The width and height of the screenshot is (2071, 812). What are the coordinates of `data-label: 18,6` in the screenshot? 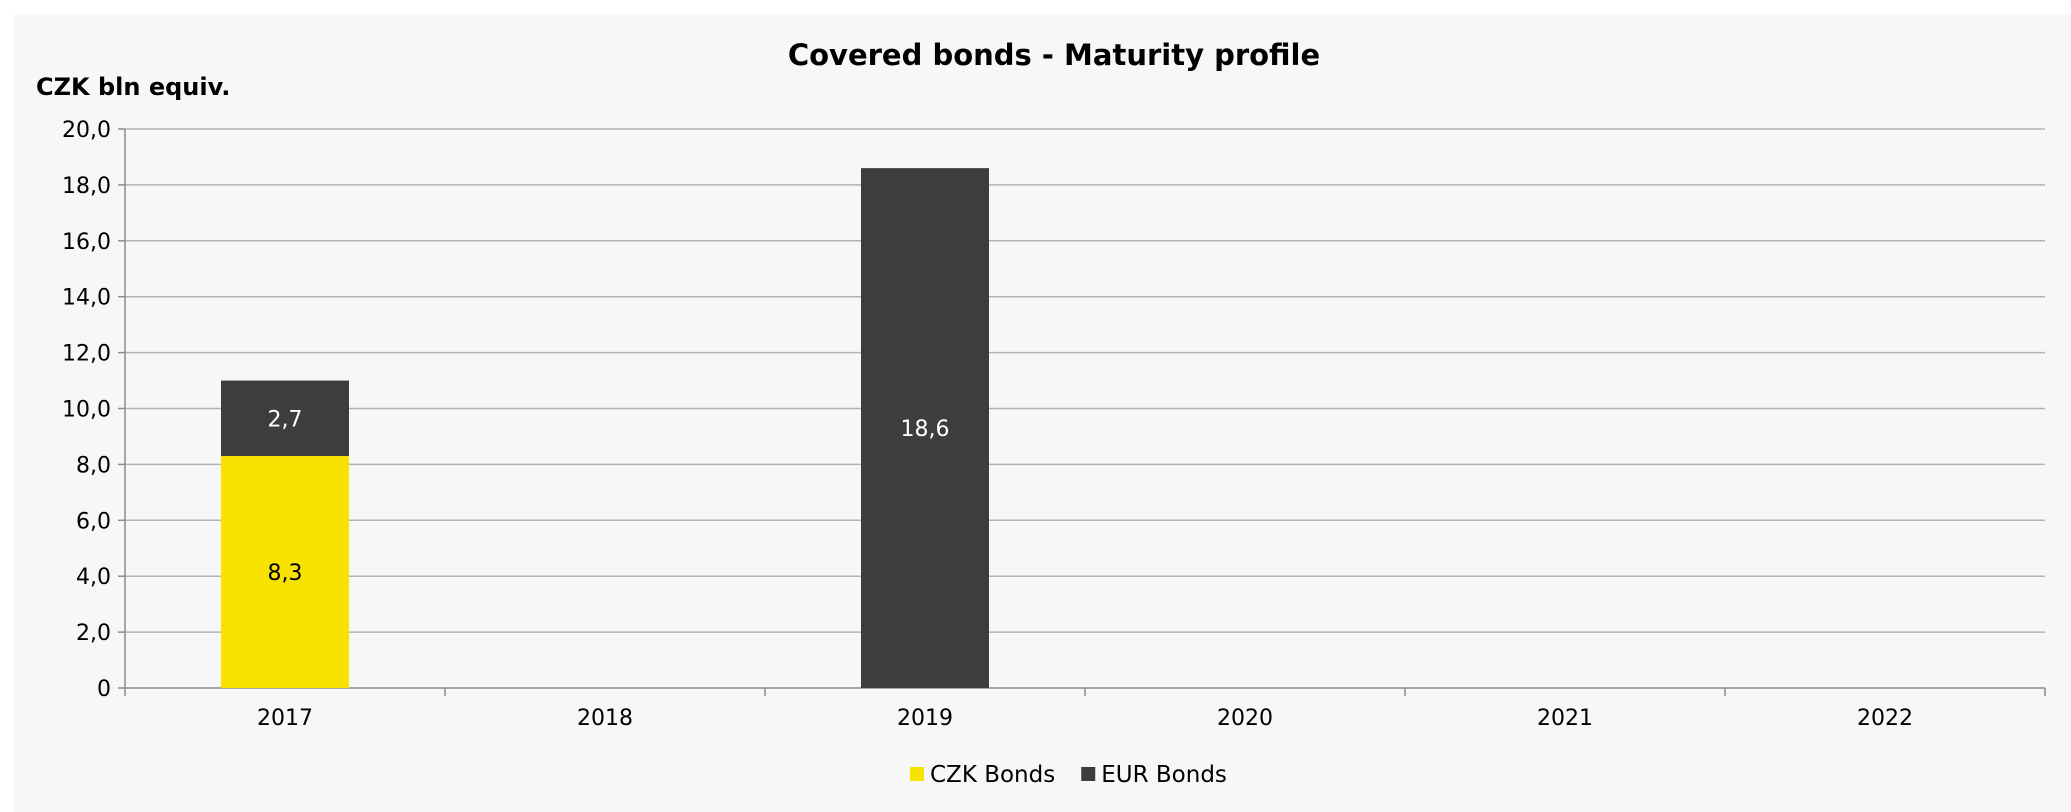 It's located at (925, 429).